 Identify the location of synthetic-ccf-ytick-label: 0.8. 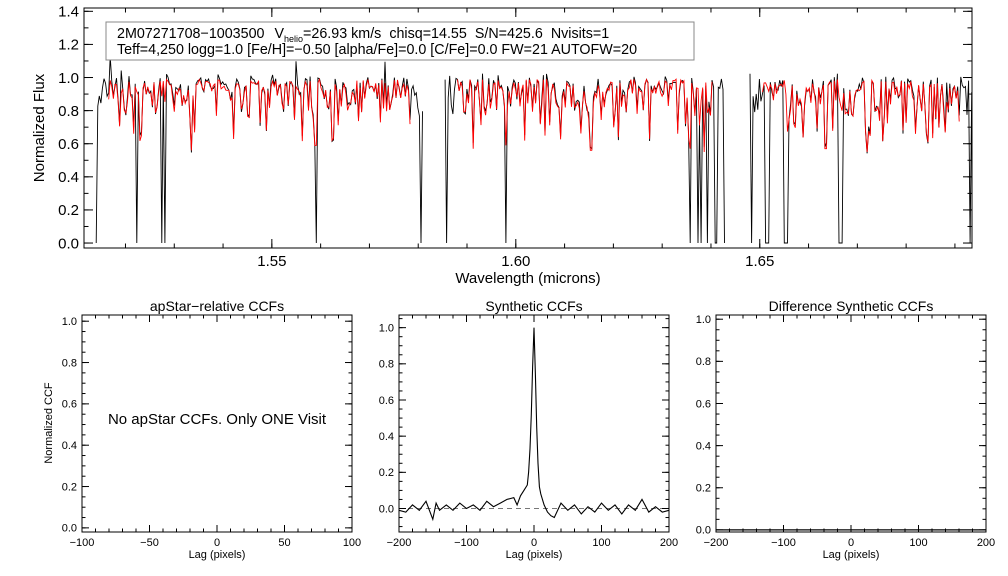
(386, 365).